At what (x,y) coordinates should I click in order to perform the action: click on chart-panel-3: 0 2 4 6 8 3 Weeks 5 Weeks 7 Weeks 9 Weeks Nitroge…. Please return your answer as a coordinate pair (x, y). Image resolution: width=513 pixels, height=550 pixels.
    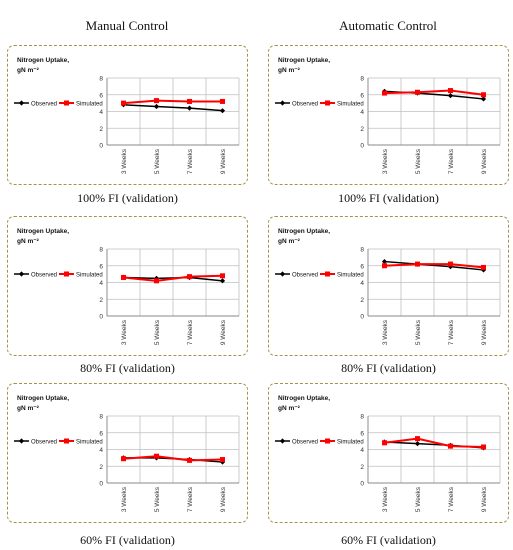
    Looking at the image, I should click on (127, 286).